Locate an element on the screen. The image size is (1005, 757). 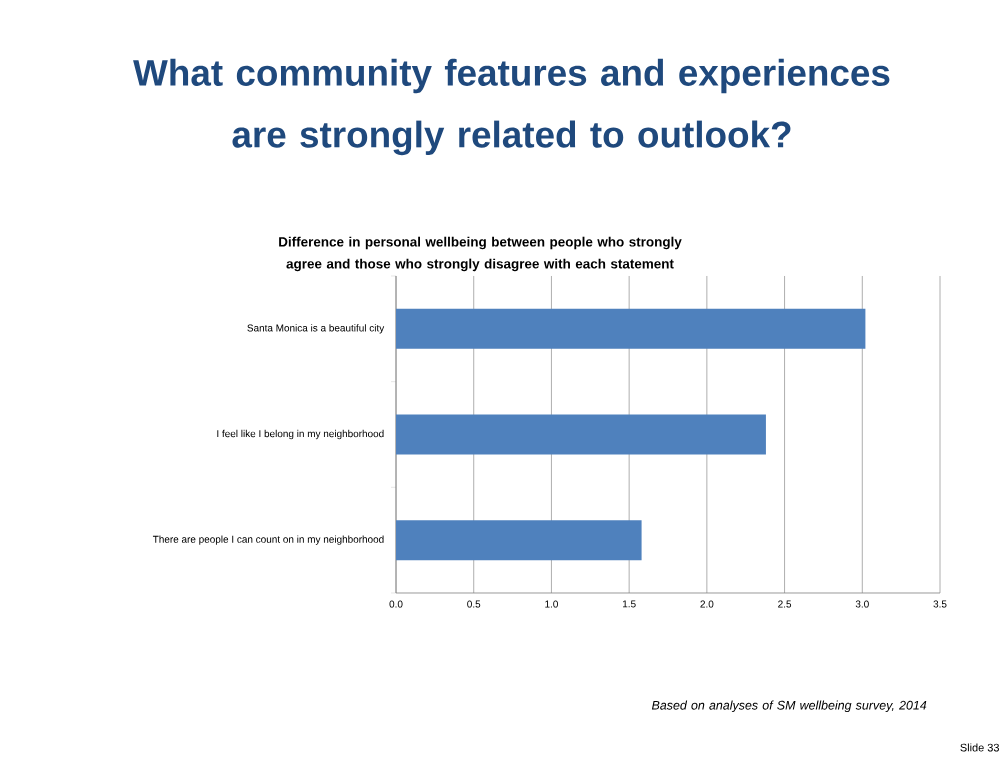
y-tick-label: Santa Monica is a beautiful city is located at coordinates (316, 329).